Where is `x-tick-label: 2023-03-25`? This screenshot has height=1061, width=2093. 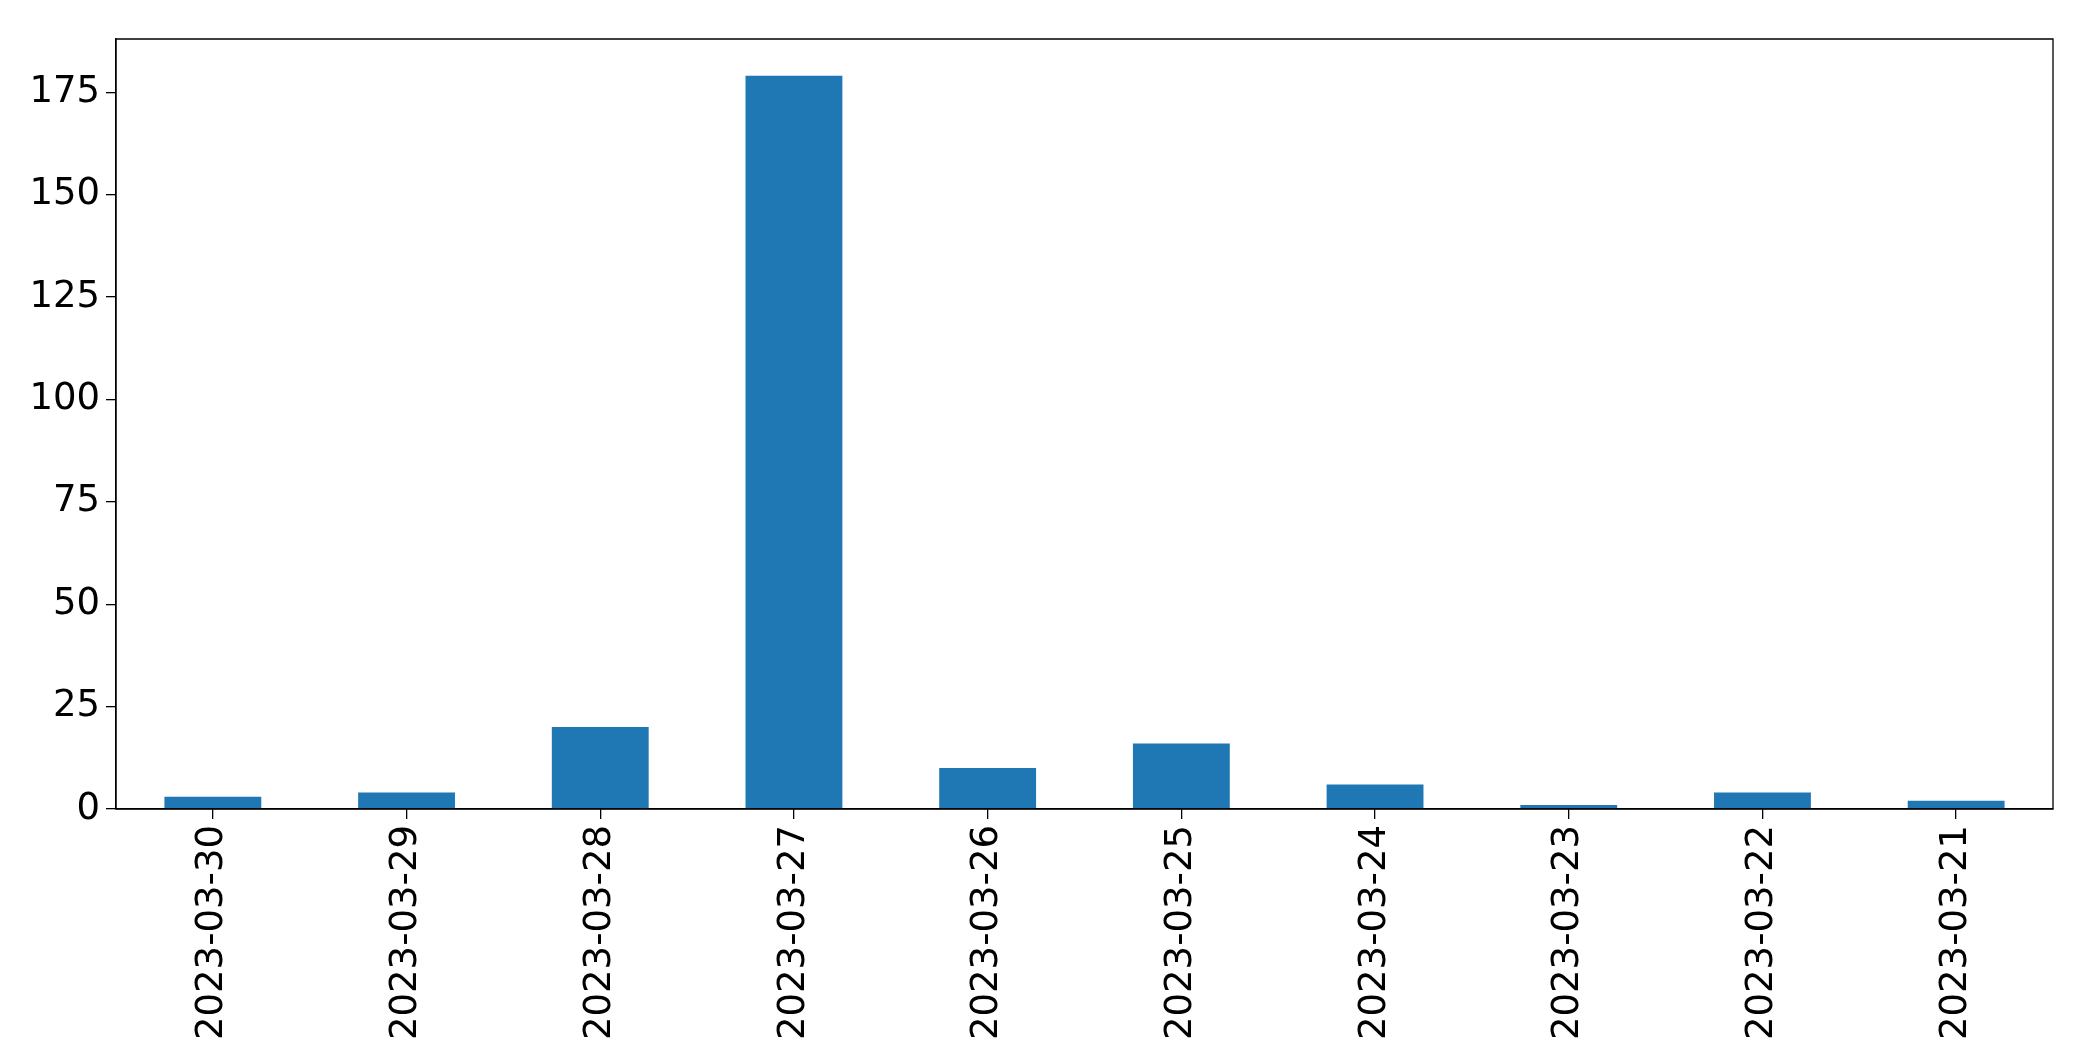 x-tick-label: 2023-03-25 is located at coordinates (1178, 933).